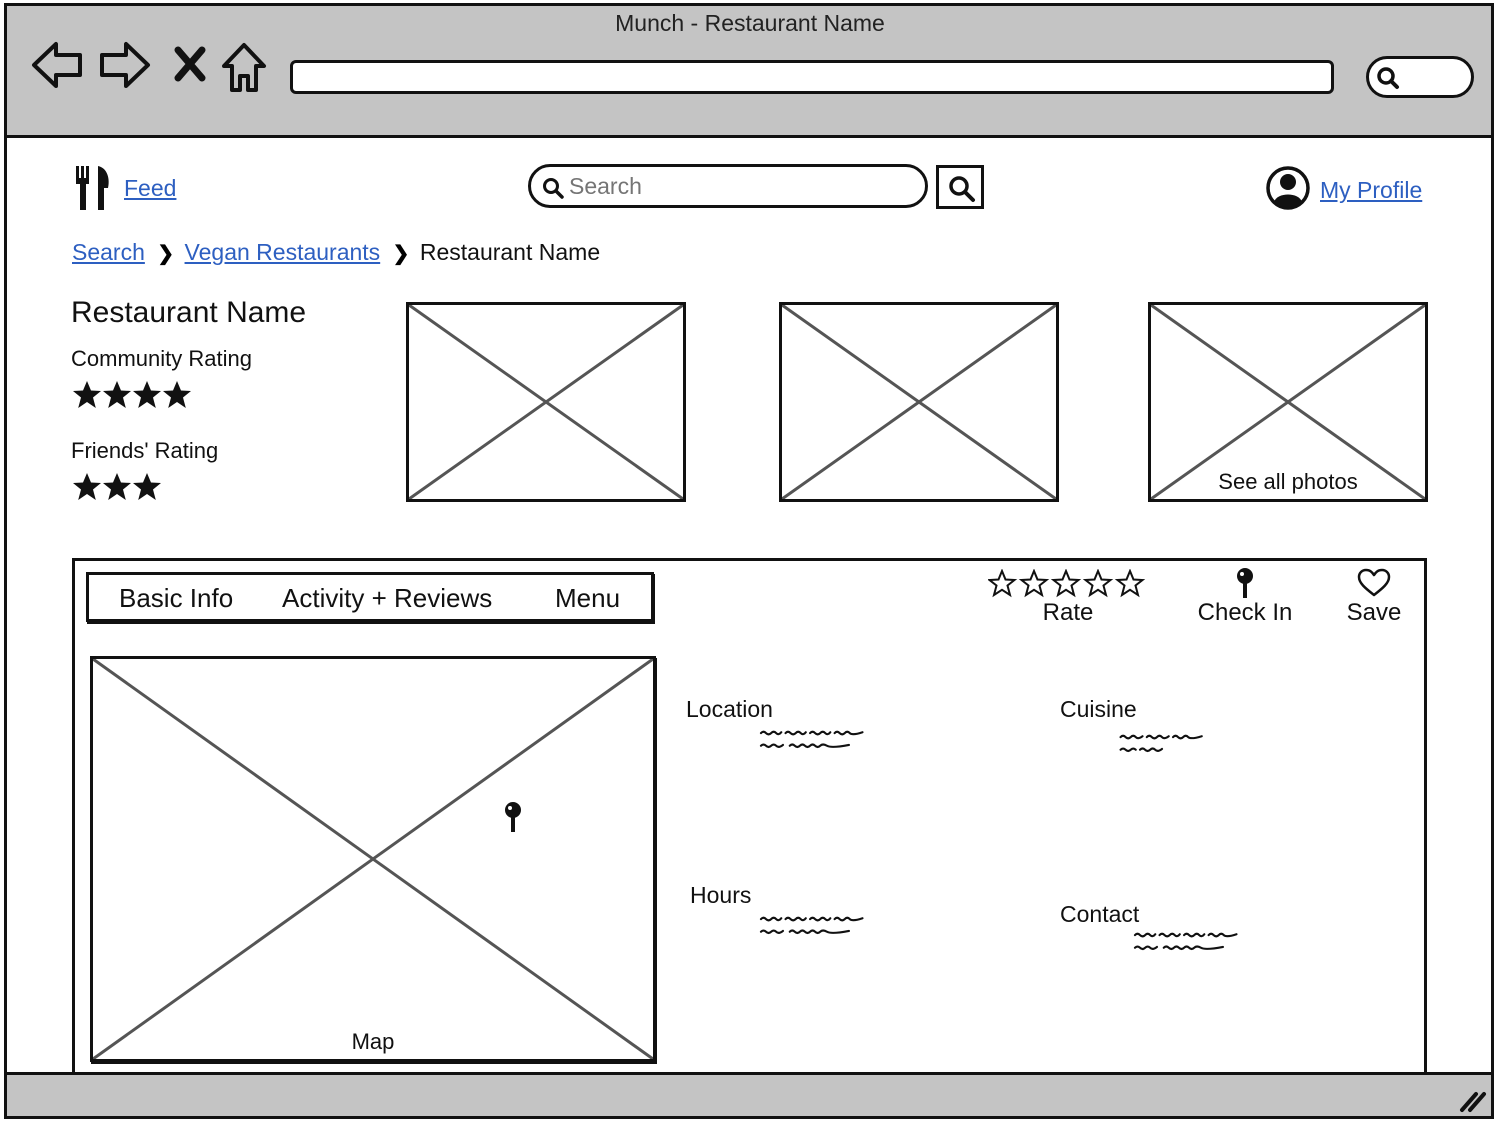 The width and height of the screenshot is (1500, 1125). Describe the element at coordinates (94, 190) in the screenshot. I see `fork-knife-icon` at that location.